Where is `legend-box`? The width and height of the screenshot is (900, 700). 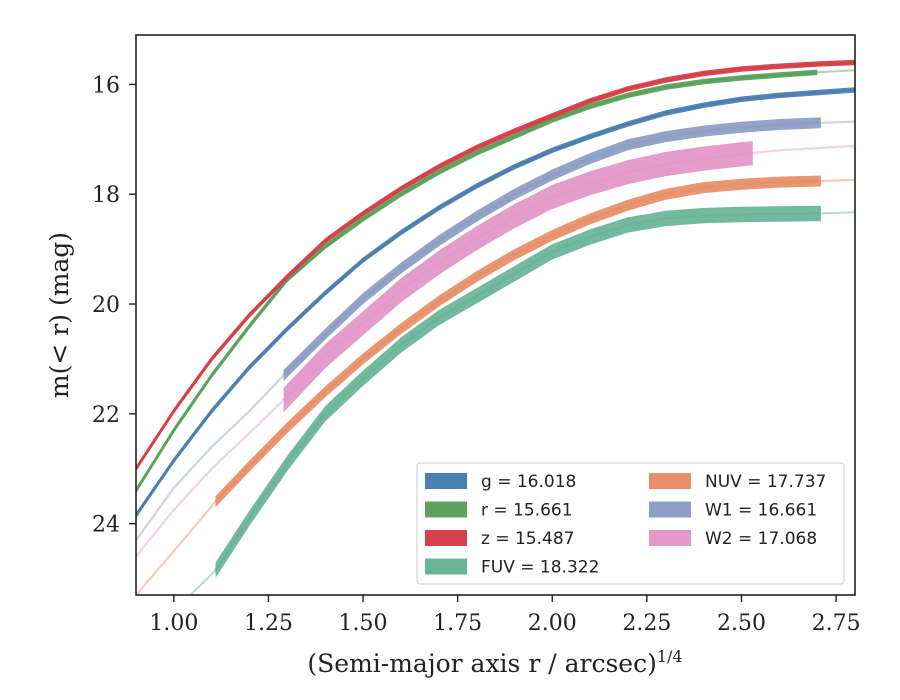 legend-box is located at coordinates (630, 523).